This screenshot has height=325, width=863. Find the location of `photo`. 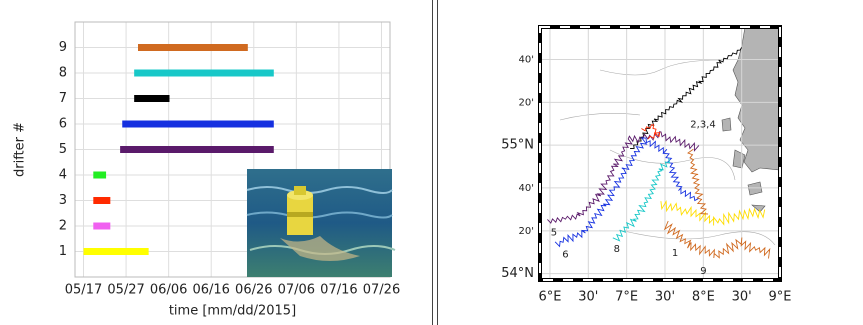

photo is located at coordinates (321, 223).